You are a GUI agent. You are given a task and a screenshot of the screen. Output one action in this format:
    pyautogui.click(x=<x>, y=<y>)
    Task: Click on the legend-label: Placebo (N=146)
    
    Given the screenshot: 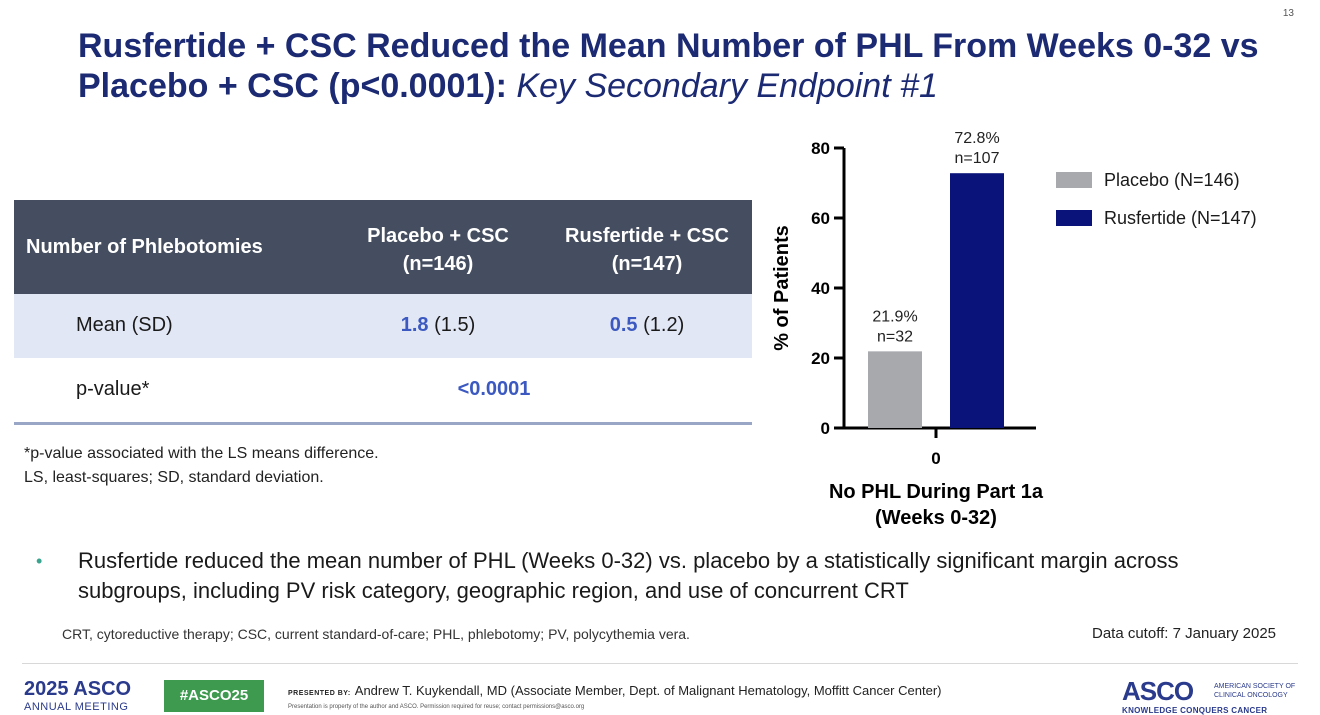 What is the action you would take?
    pyautogui.click(x=1172, y=180)
    